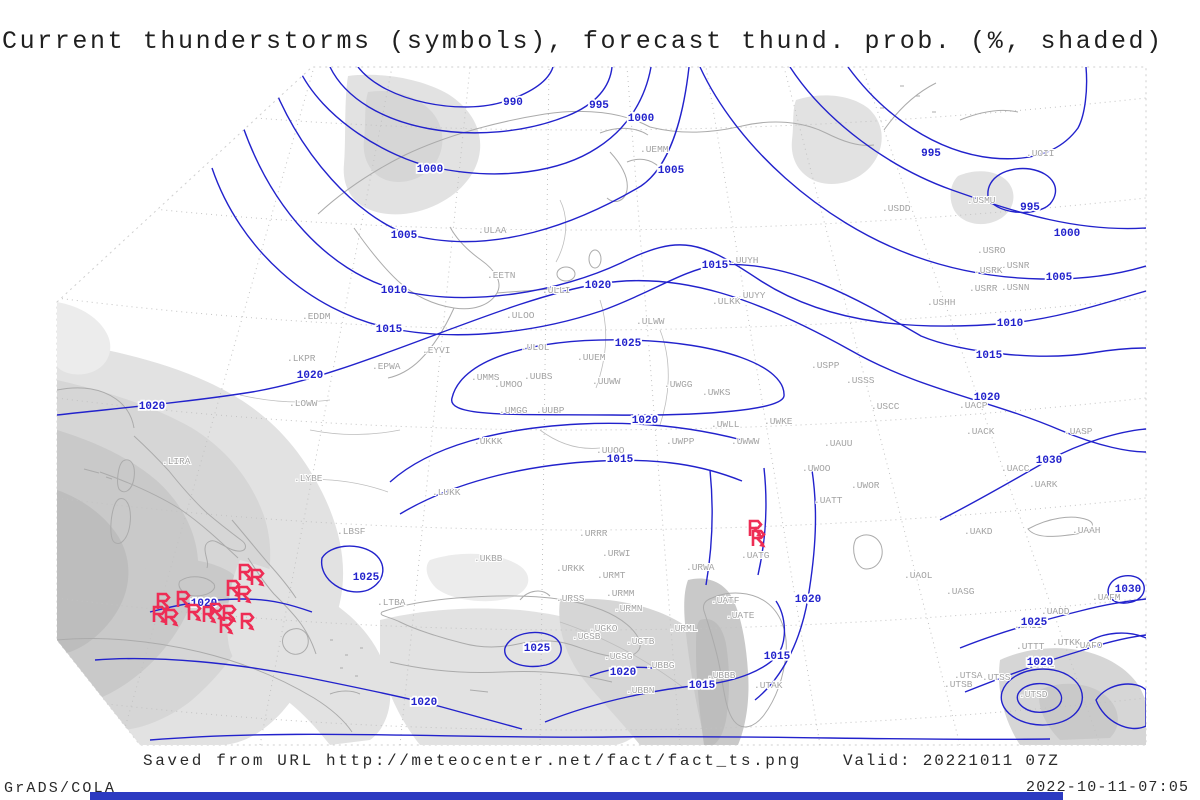  What do you see at coordinates (941, 302) in the screenshot?
I see `station-label: .USHH` at bounding box center [941, 302].